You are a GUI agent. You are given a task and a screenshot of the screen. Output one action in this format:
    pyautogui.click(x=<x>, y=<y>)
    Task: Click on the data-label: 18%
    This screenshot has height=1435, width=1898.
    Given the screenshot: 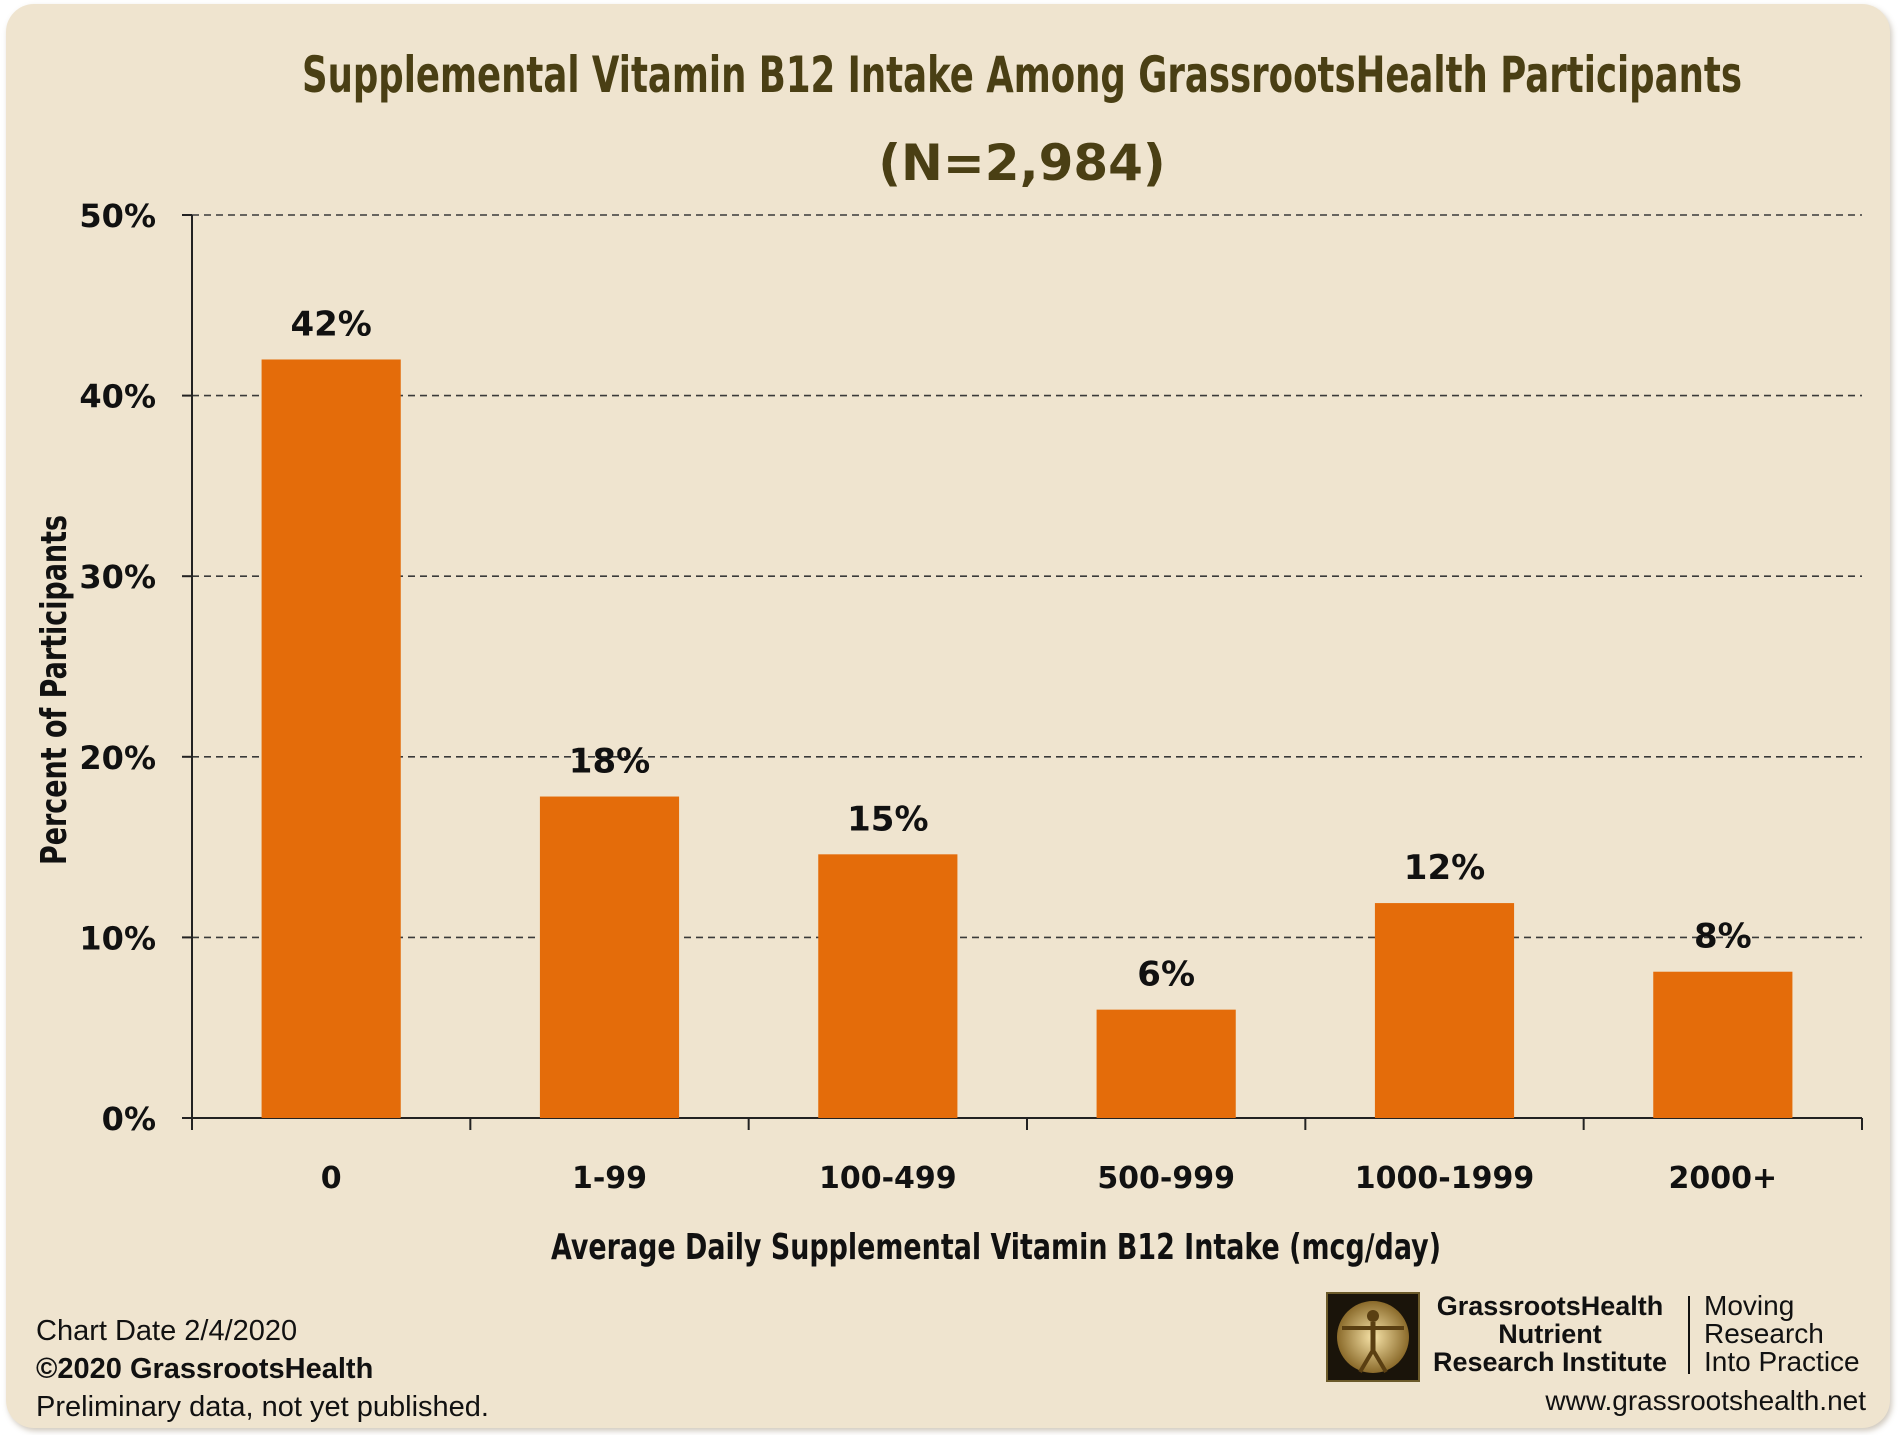 What is the action you would take?
    pyautogui.click(x=609, y=762)
    